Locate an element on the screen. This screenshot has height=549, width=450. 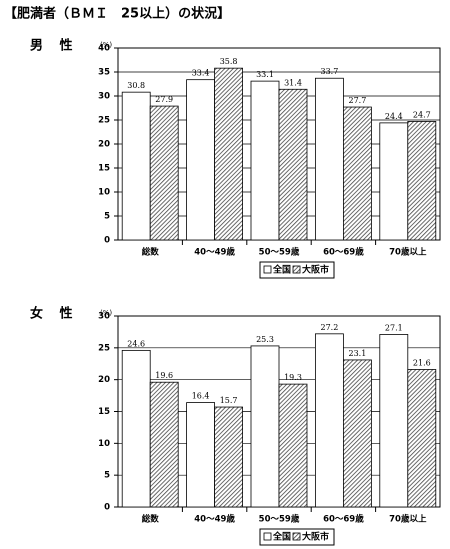
value-label: 24.7 is located at coordinates (422, 114).